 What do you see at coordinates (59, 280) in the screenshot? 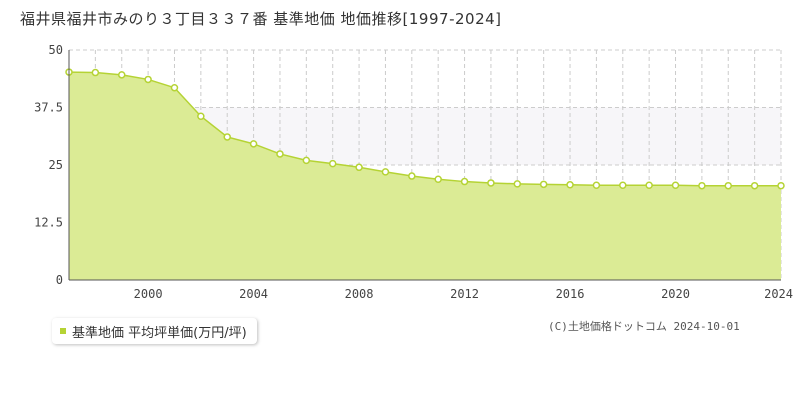
I see `y-tick-label: 0` at bounding box center [59, 280].